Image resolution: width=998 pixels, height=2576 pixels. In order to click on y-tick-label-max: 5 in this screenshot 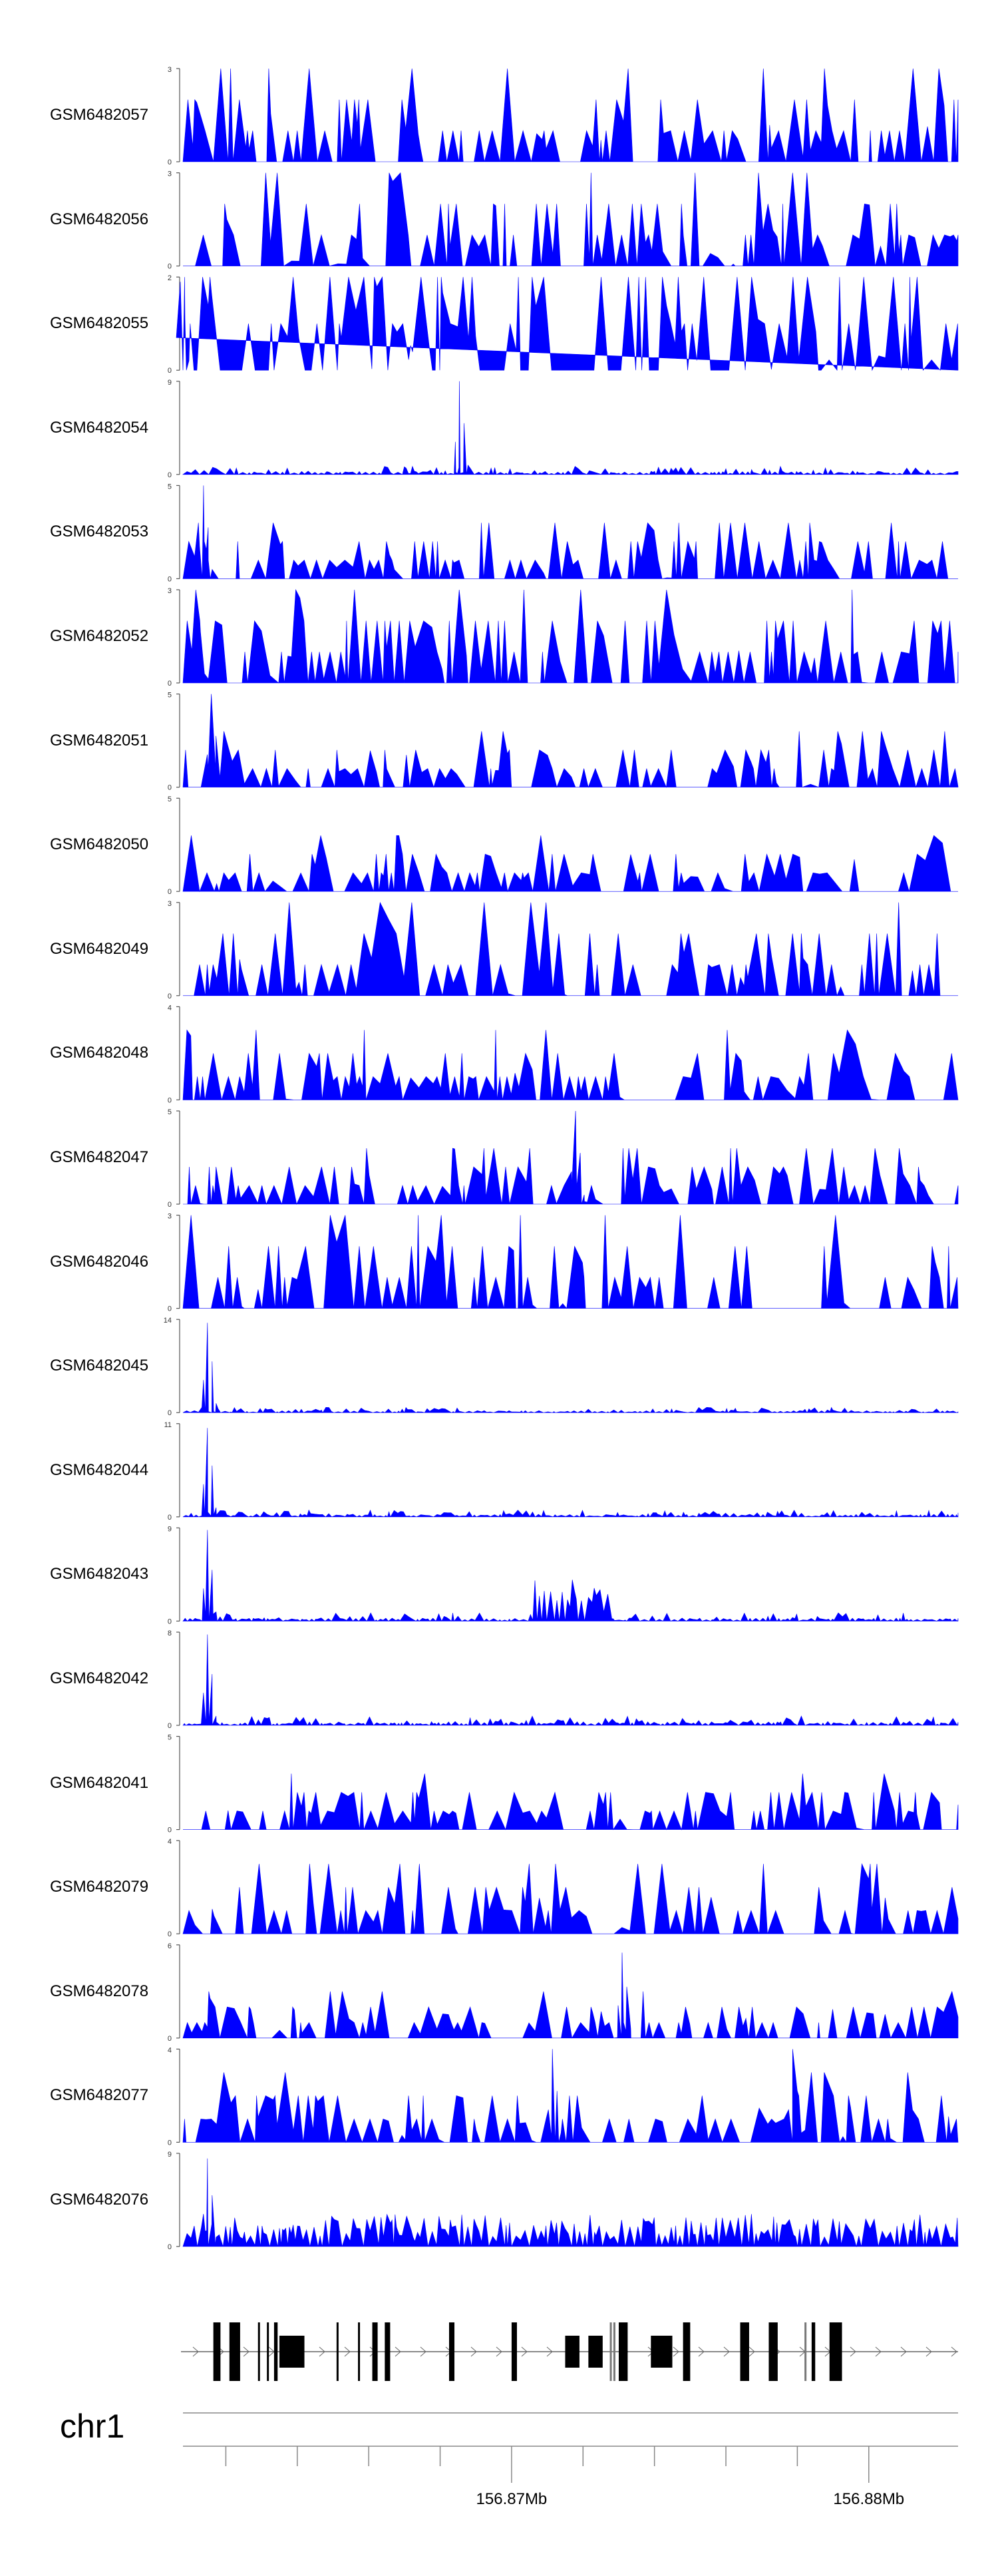, I will do `click(170, 696)`.